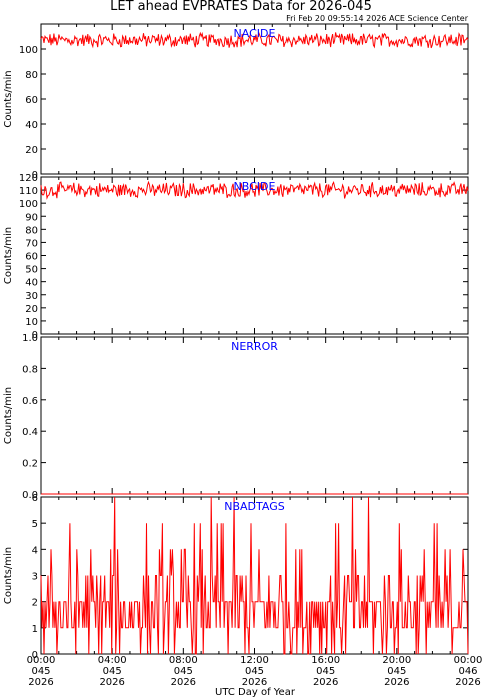  I want to click on y-tick-label: 1, so click(35, 629).